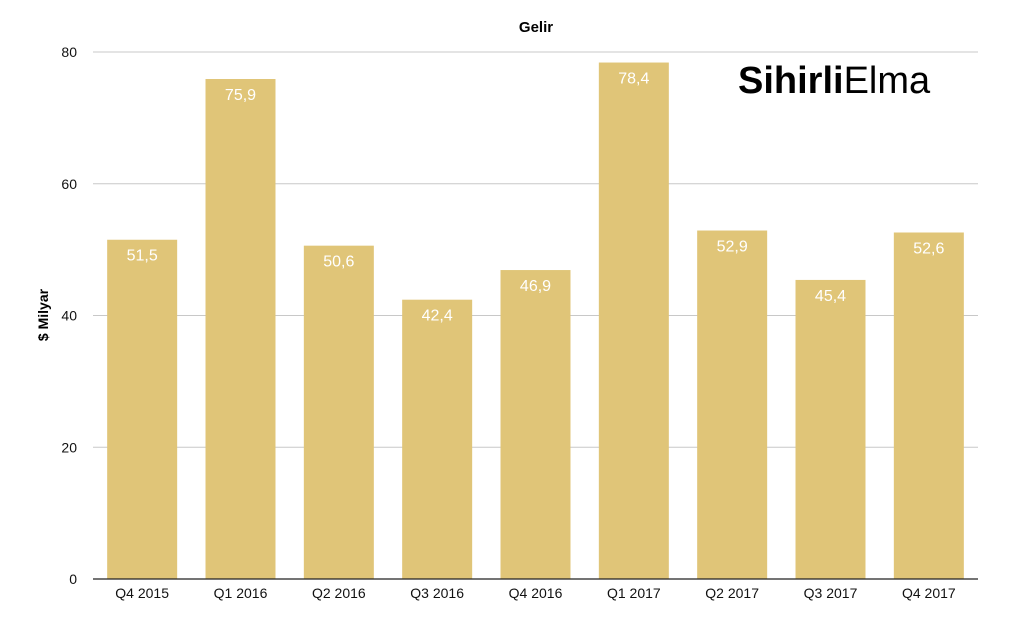  I want to click on logo-light-text: Elma, so click(887, 81).